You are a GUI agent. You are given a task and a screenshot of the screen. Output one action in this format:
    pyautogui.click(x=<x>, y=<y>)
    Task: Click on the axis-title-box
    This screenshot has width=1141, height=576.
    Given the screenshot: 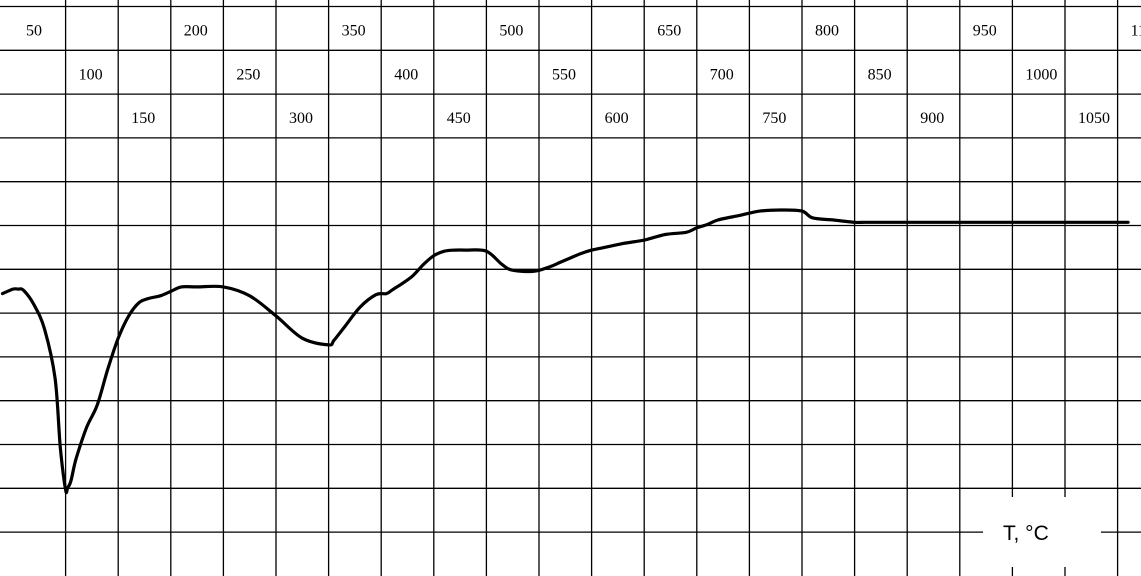 What is the action you would take?
    pyautogui.click(x=1042, y=532)
    